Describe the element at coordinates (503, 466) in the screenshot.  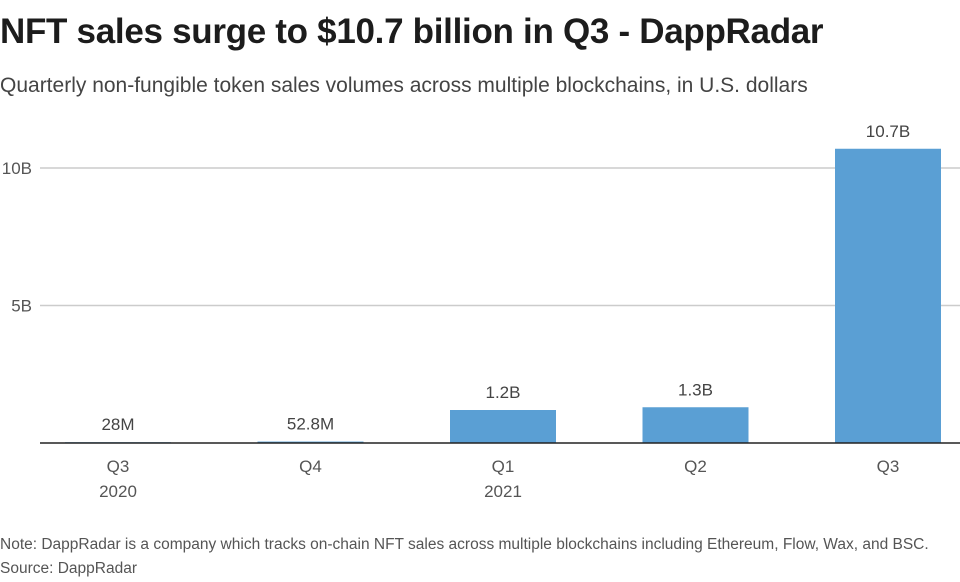
I see `x-tick-label: Q1` at that location.